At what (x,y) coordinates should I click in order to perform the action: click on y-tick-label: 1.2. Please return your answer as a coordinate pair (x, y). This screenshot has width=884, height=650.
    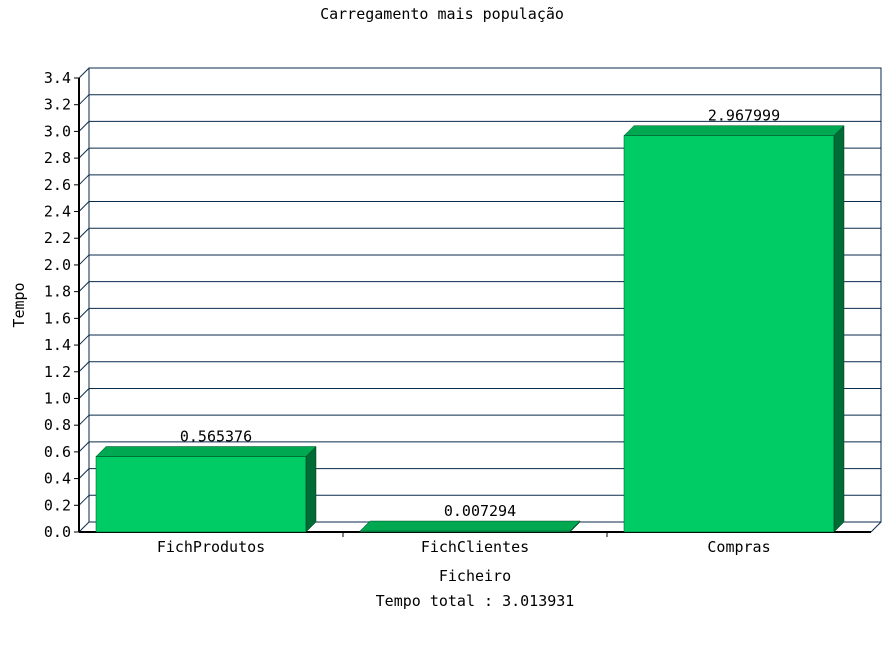
    Looking at the image, I should click on (57, 372).